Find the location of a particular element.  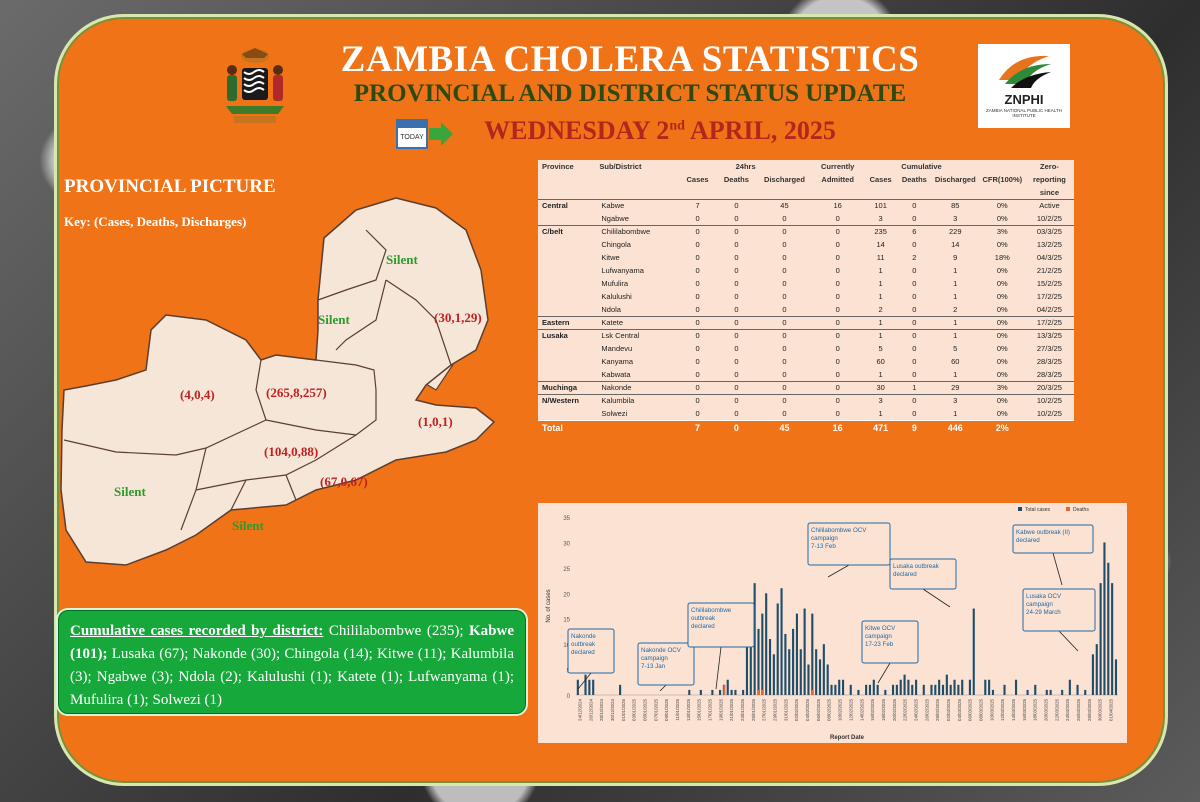

map-label-central: (104,0,88) is located at coordinates (291, 451).